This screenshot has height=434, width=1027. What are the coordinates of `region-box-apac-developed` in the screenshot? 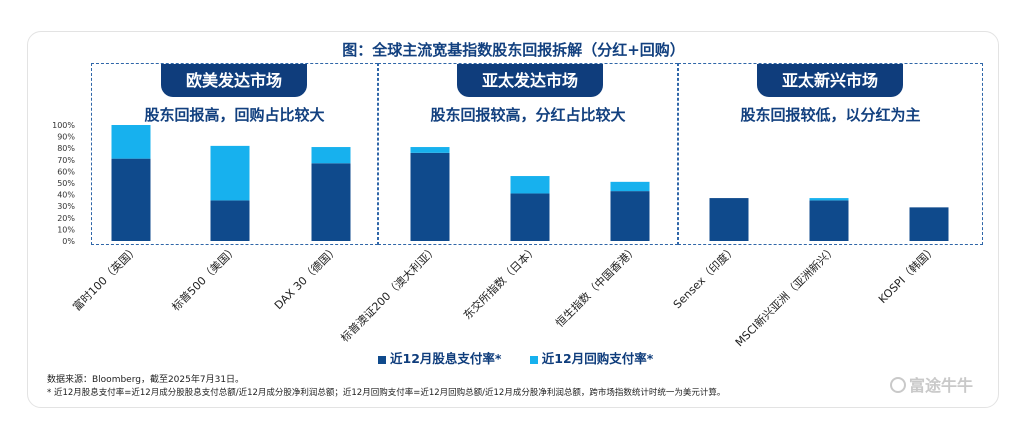 It's located at (528, 154).